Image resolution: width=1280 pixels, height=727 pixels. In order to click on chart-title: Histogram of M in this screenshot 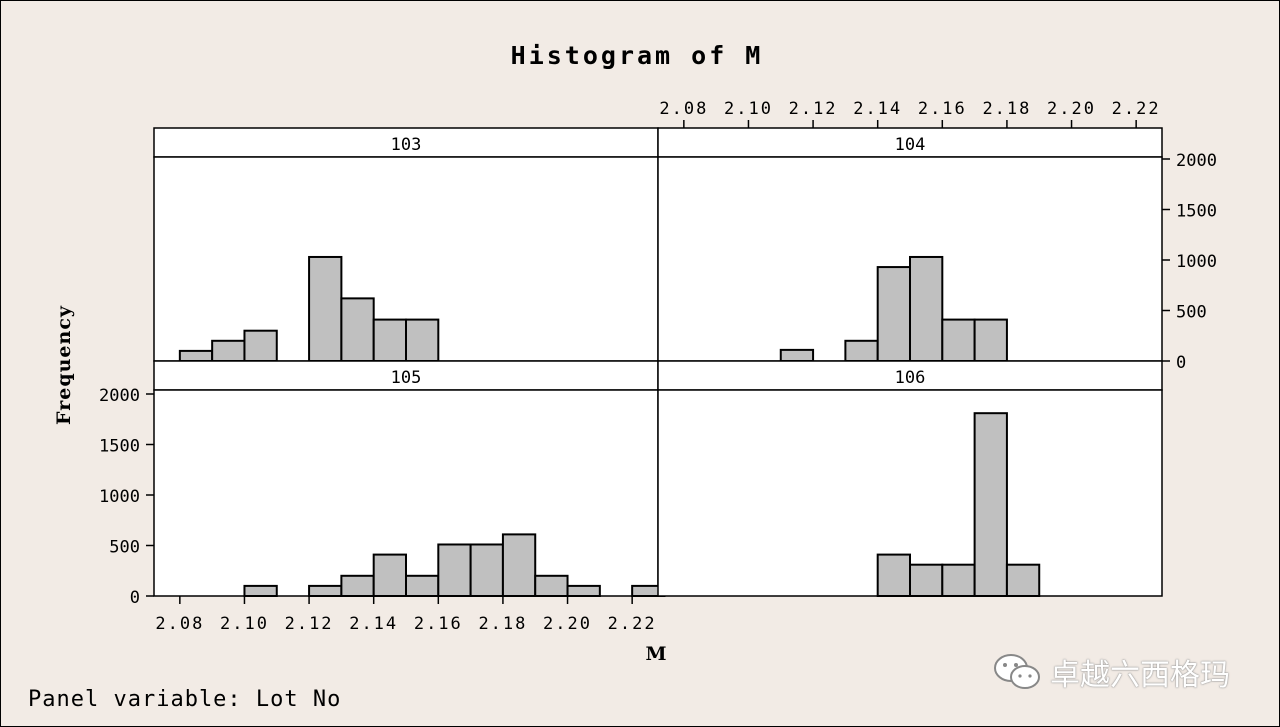, I will do `click(637, 55)`.